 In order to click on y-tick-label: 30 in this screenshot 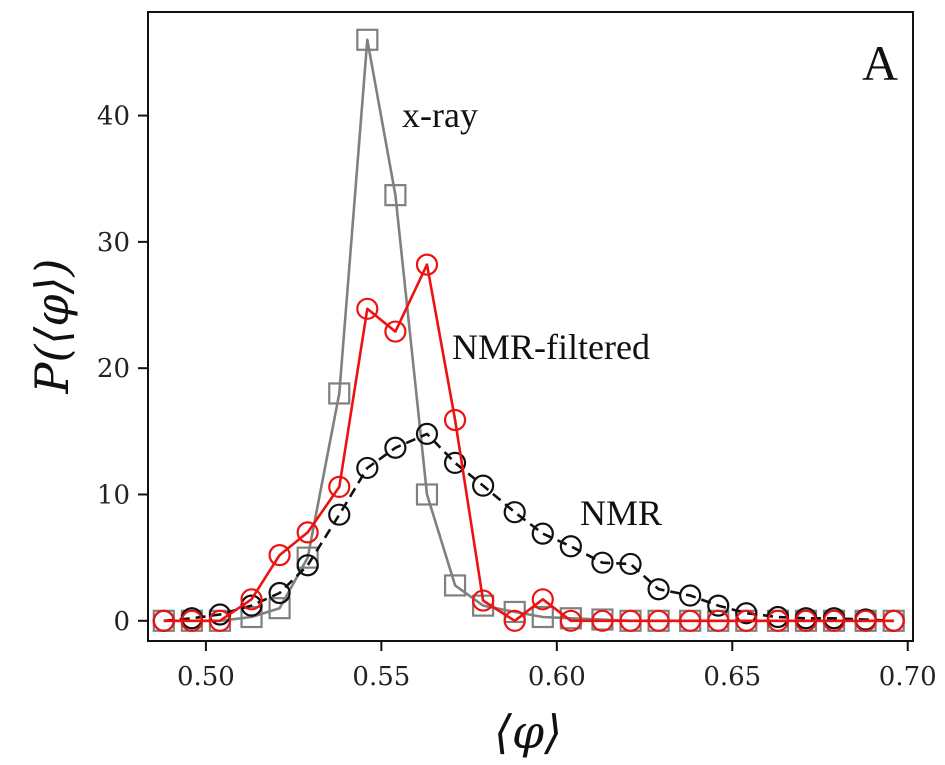, I will do `click(113, 243)`.